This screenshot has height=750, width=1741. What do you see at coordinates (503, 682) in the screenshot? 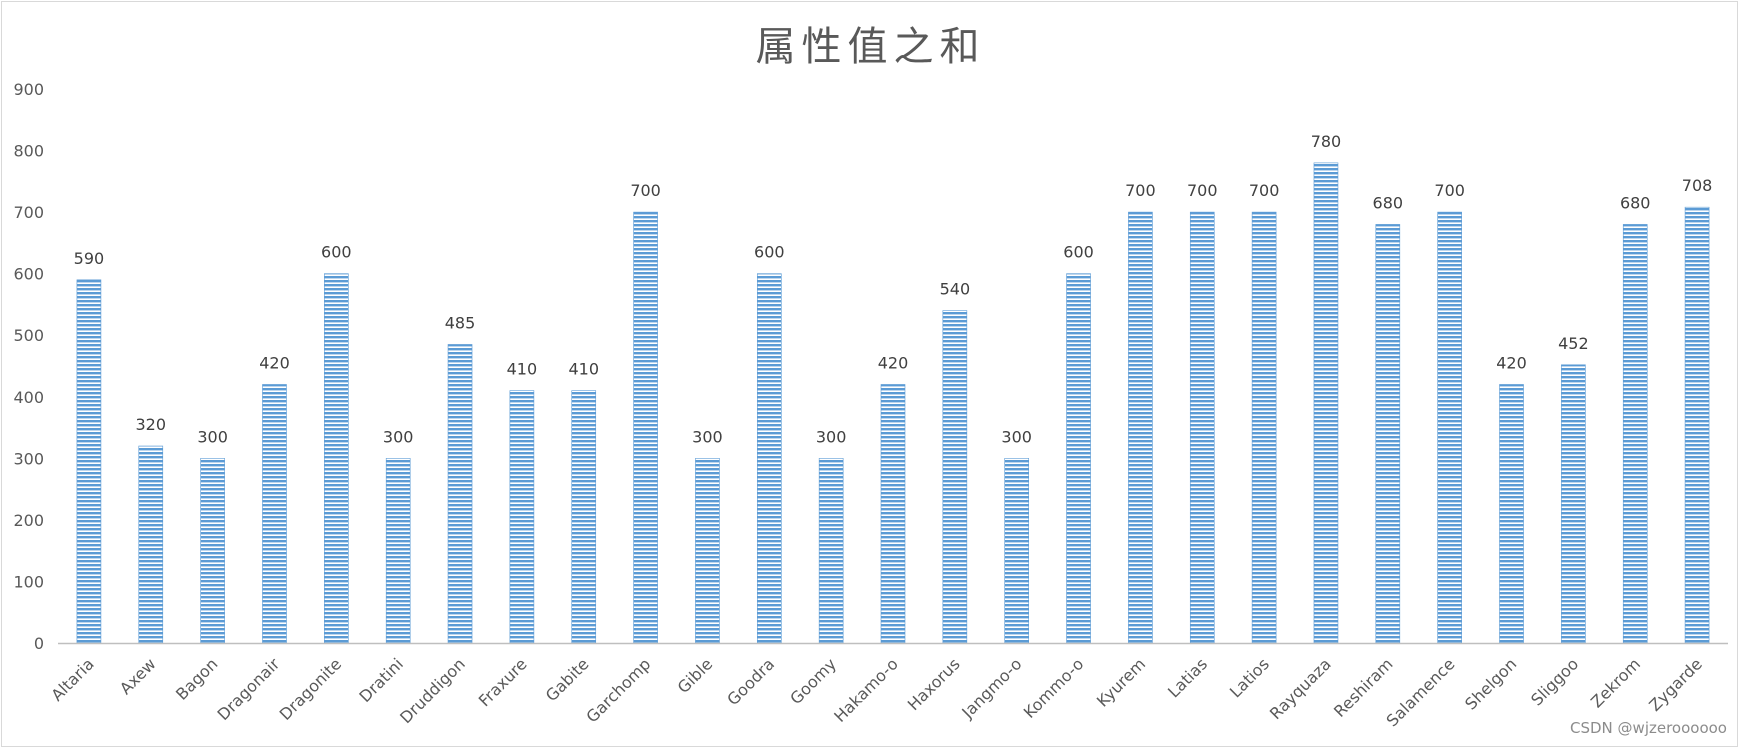
I see `x-tick-label: Fraxure` at bounding box center [503, 682].